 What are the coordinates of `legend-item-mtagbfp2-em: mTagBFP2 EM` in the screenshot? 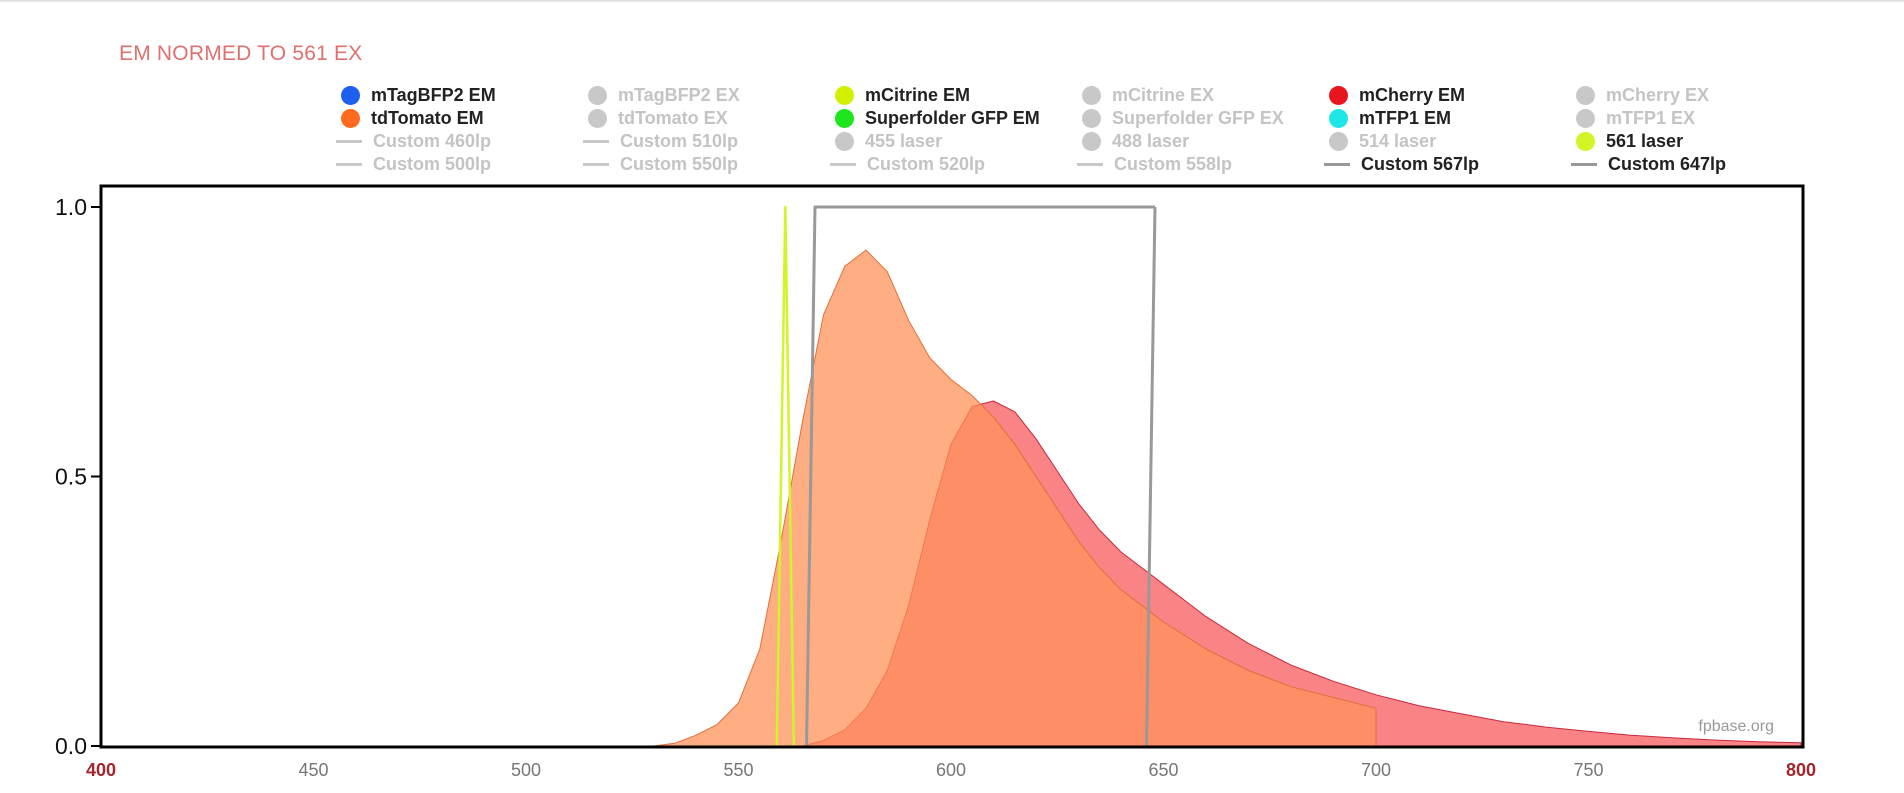 It's located at (459, 95).